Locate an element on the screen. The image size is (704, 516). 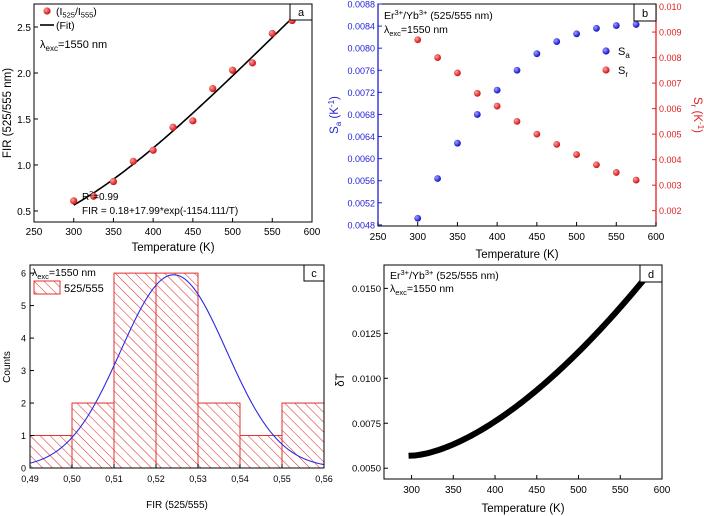
panel-a-y-tick-label: 1.5 is located at coordinates (24, 120).